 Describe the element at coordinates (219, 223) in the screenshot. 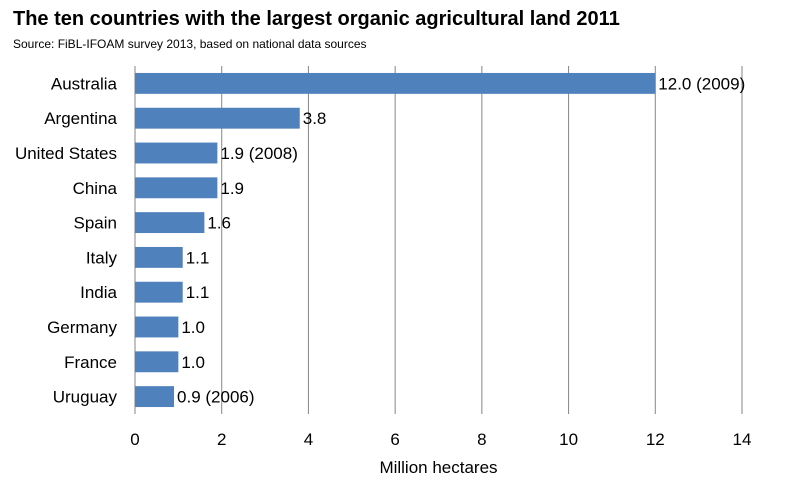

I see `data-label: 1.6` at that location.